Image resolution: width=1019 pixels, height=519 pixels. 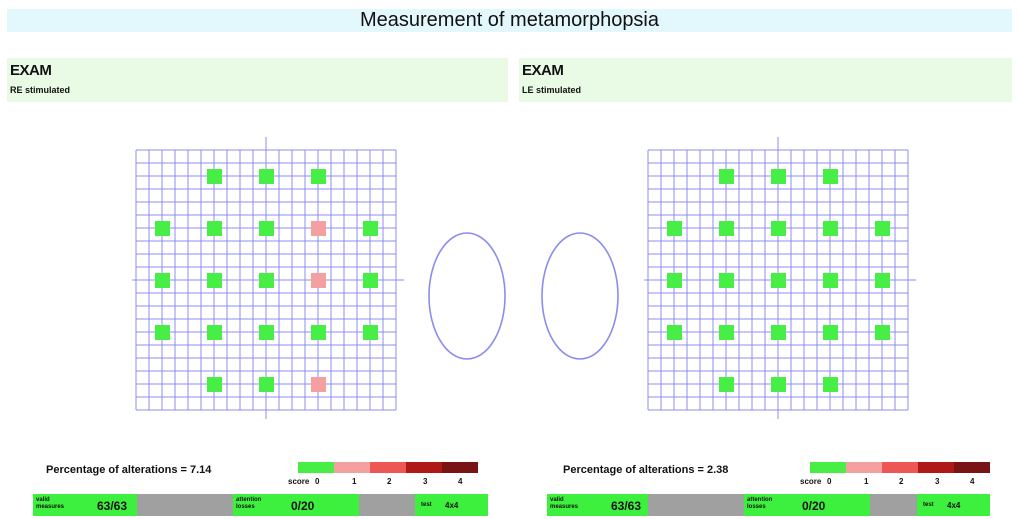 I want to click on score-labels: score 0 1 2 3 4, so click(x=383, y=483).